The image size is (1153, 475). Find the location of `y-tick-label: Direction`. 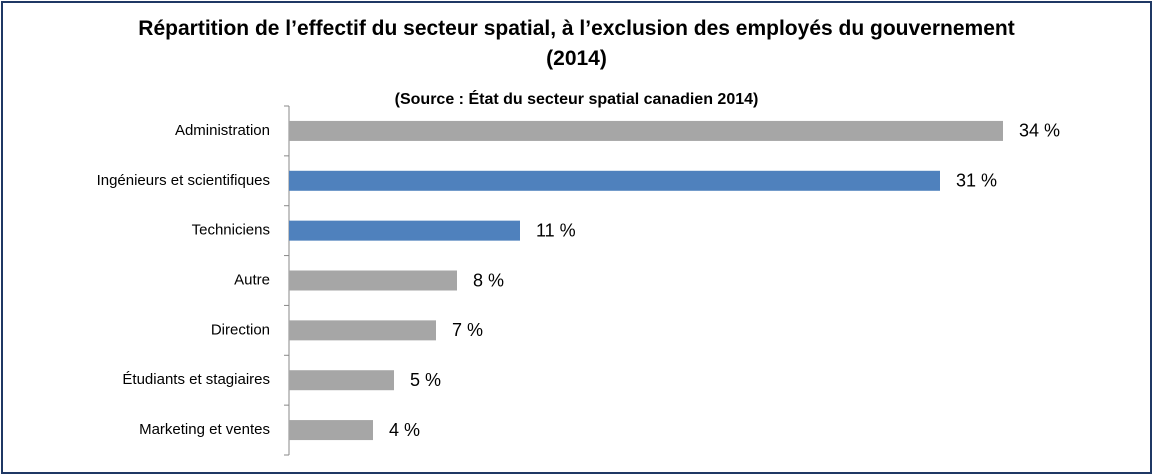

y-tick-label: Direction is located at coordinates (240, 329).